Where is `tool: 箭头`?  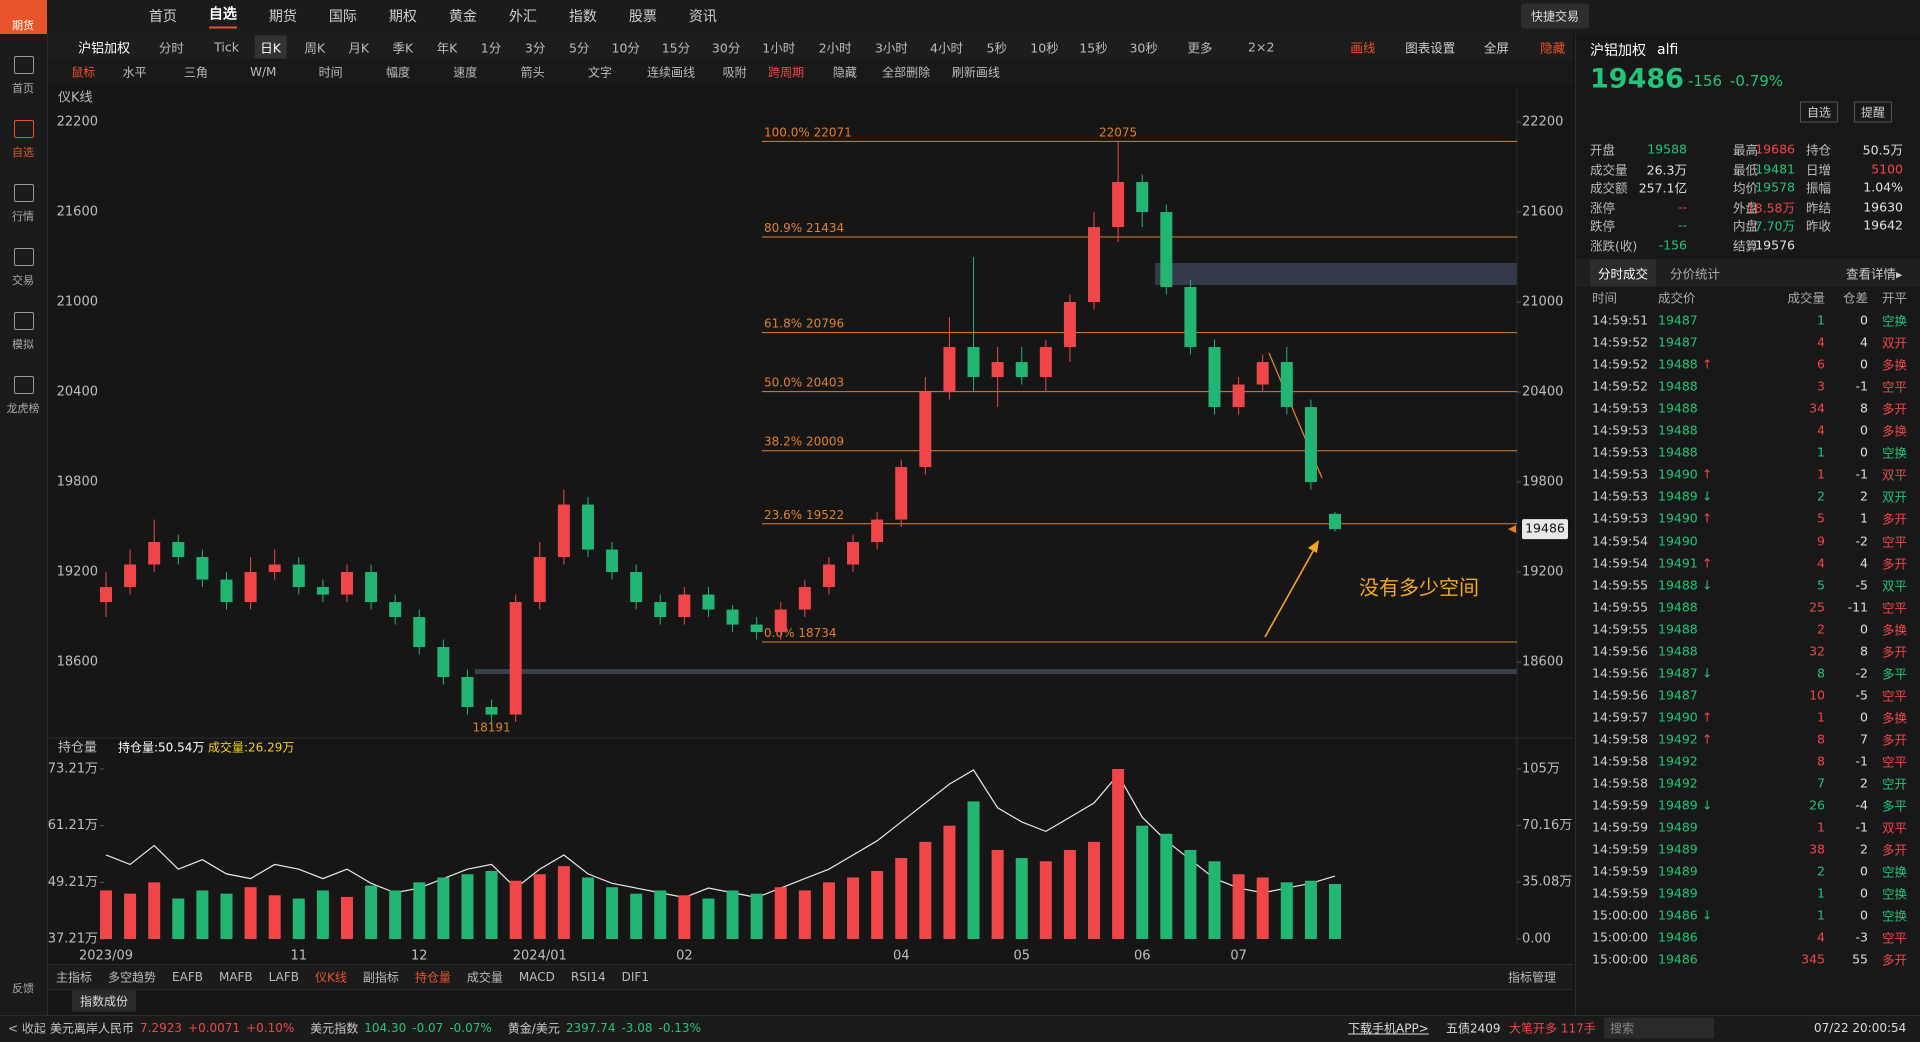
tool: 箭头 is located at coordinates (532, 72).